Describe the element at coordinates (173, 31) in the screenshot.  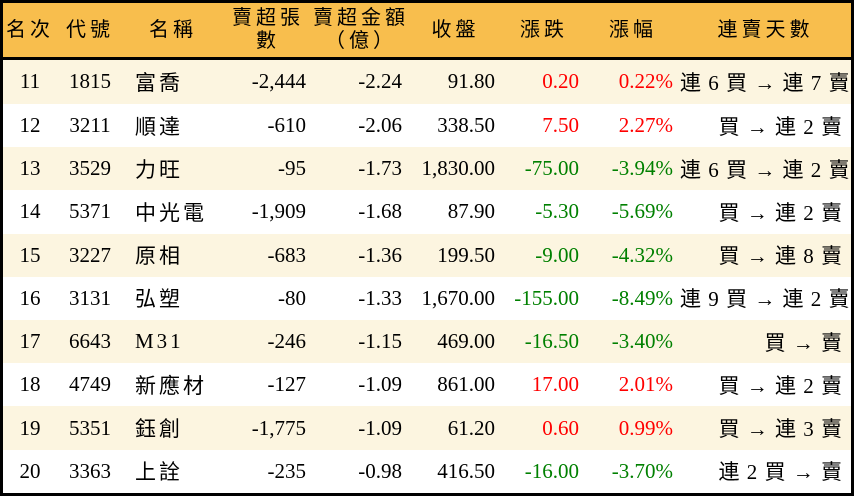
I see `column-header-name: 名稱` at that location.